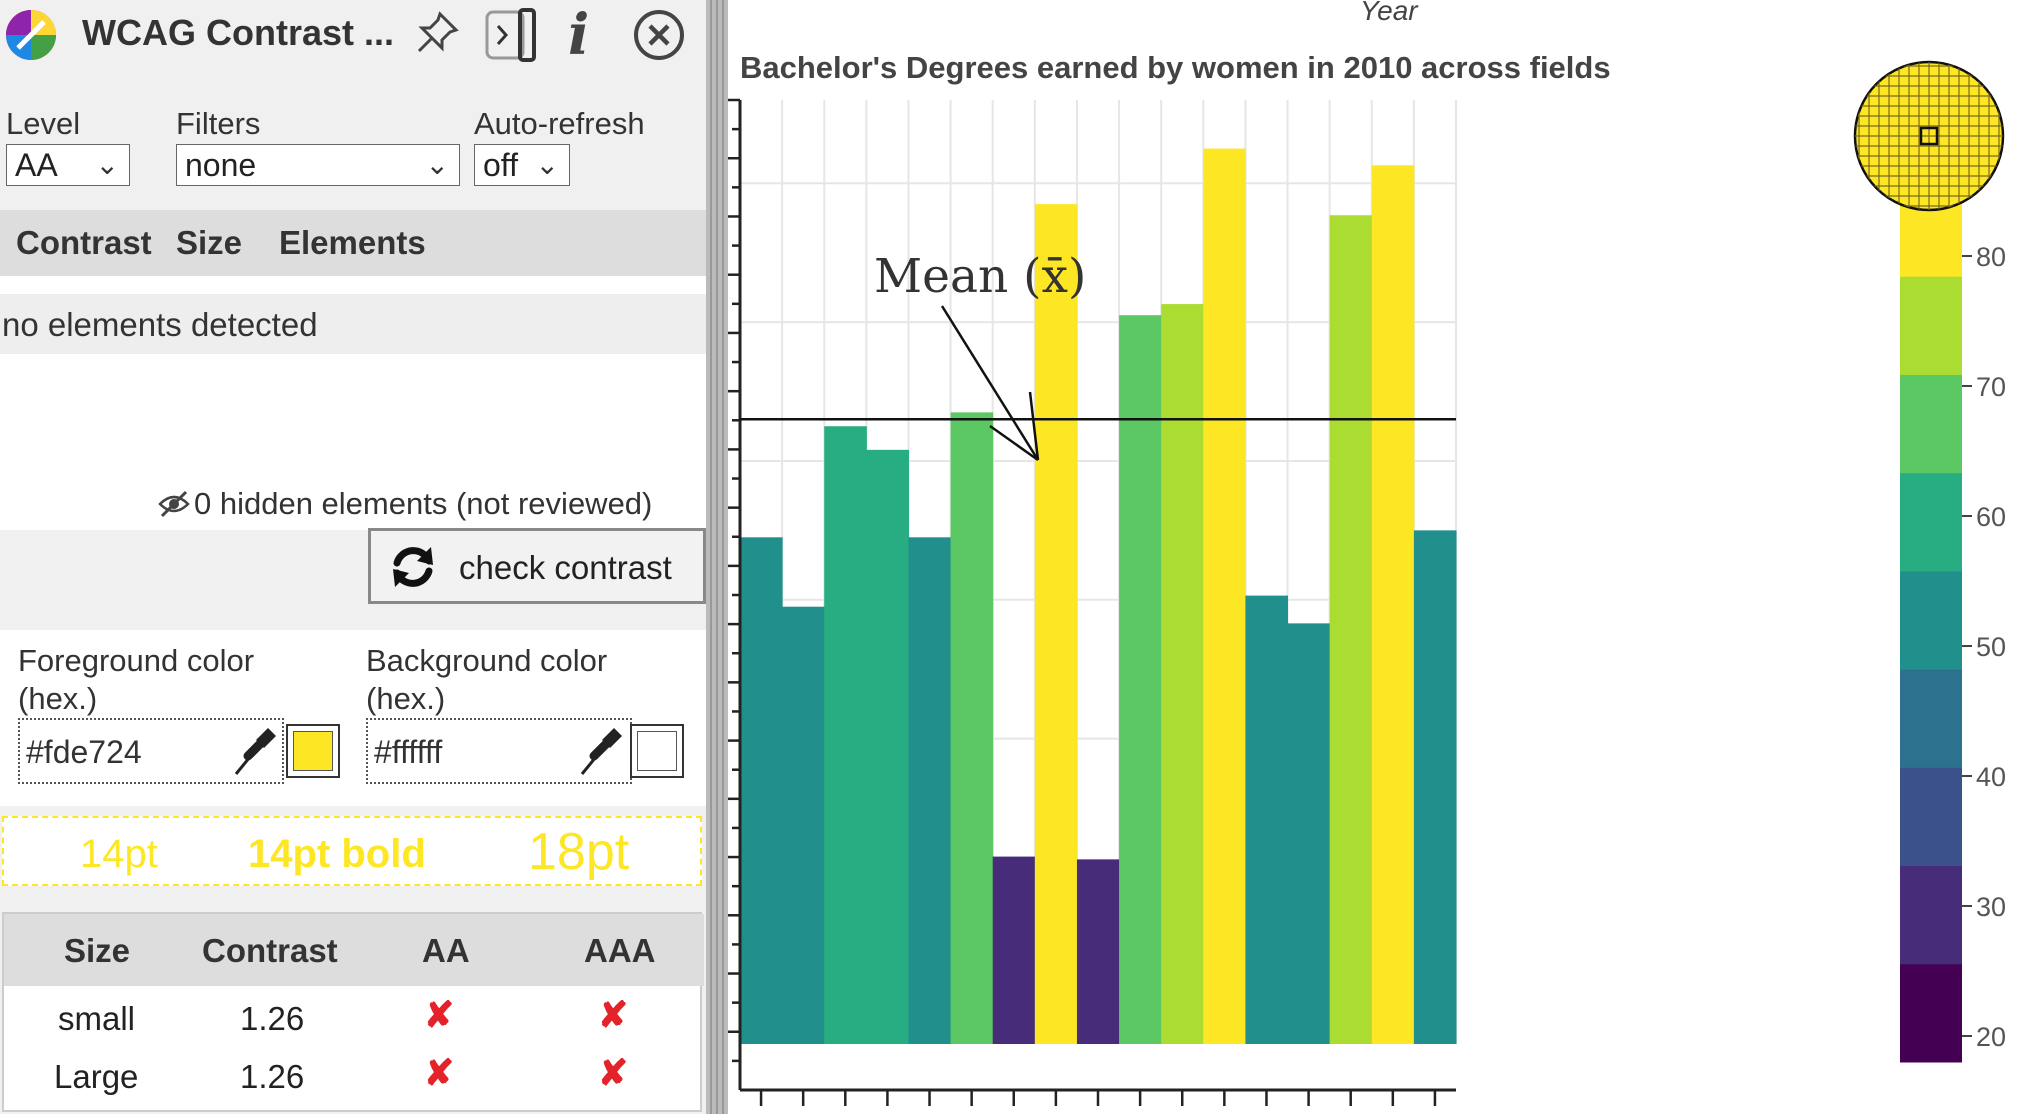  Describe the element at coordinates (522, 165) in the screenshot. I see `auto-refresh-select: off ⌄` at that location.